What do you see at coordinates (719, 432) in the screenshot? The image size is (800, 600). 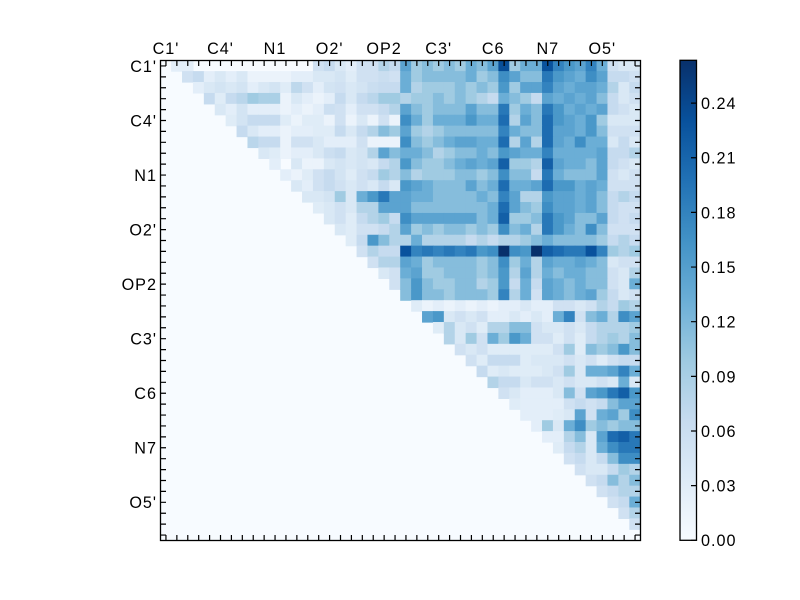 I see `svg-text: 0.06` at bounding box center [719, 432].